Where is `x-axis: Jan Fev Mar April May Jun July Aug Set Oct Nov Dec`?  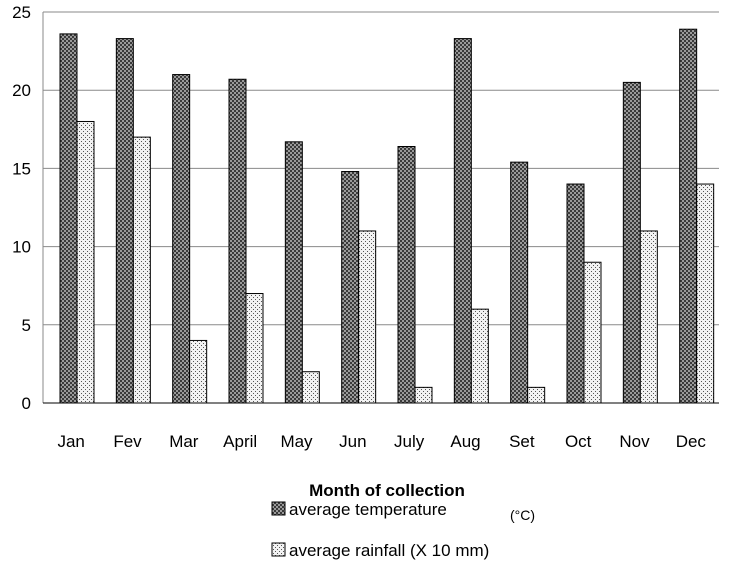
x-axis: Jan Fev Mar April May Jun July Aug Set Oct Nov Dec is located at coordinates (381, 426).